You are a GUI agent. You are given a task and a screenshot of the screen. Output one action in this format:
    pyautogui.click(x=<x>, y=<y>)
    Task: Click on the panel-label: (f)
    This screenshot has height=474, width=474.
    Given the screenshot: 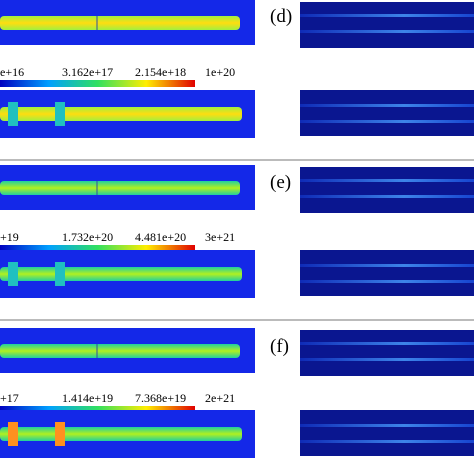 What is the action you would take?
    pyautogui.click(x=279, y=346)
    